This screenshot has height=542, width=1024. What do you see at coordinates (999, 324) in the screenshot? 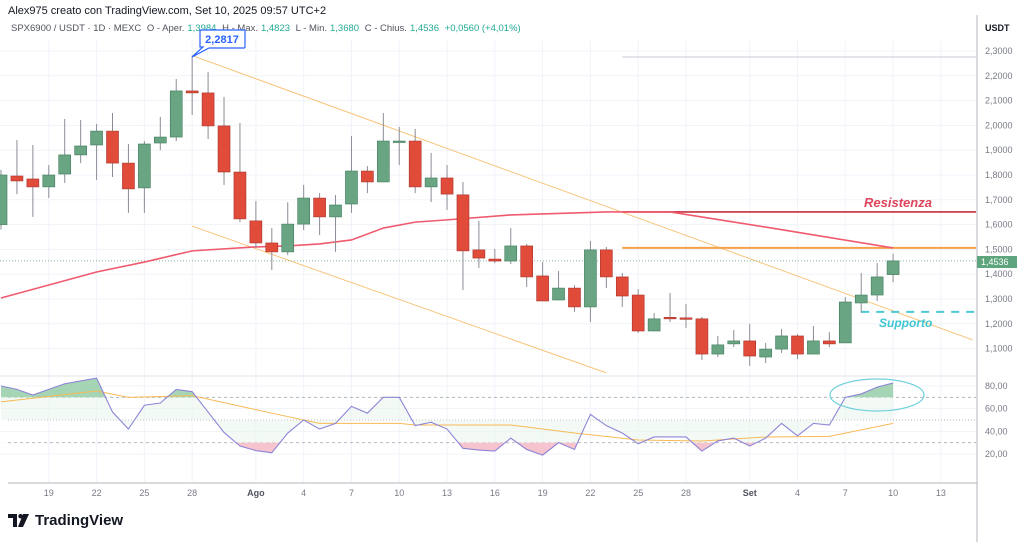
I see `price-tick-label: 1,2000` at bounding box center [999, 324].